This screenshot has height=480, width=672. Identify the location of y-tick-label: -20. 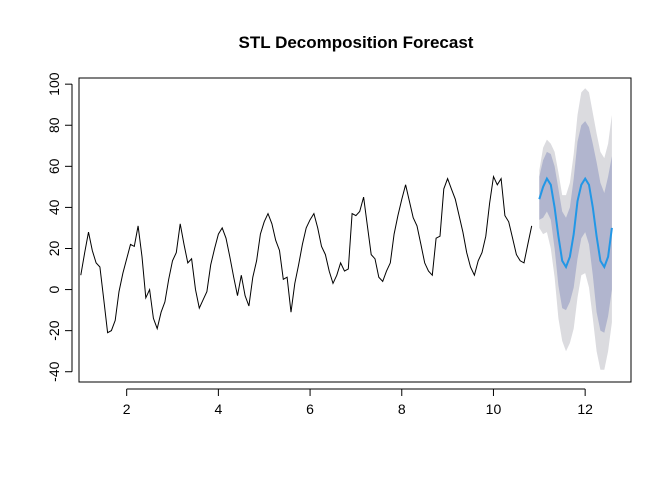
(54, 330).